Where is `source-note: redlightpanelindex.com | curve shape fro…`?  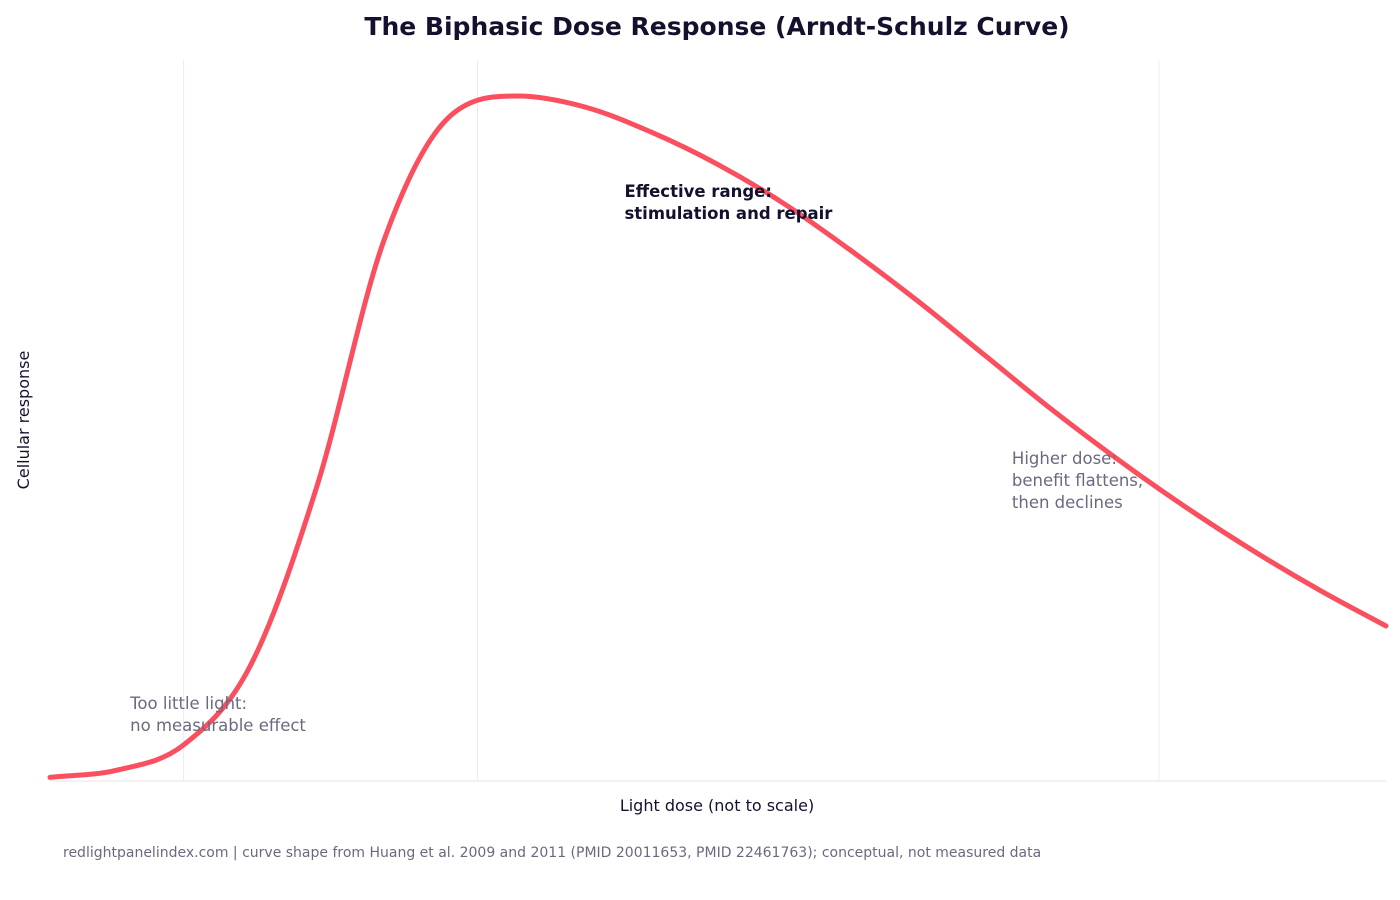 source-note: redlightpanelindex.com | curve shape fro… is located at coordinates (552, 853).